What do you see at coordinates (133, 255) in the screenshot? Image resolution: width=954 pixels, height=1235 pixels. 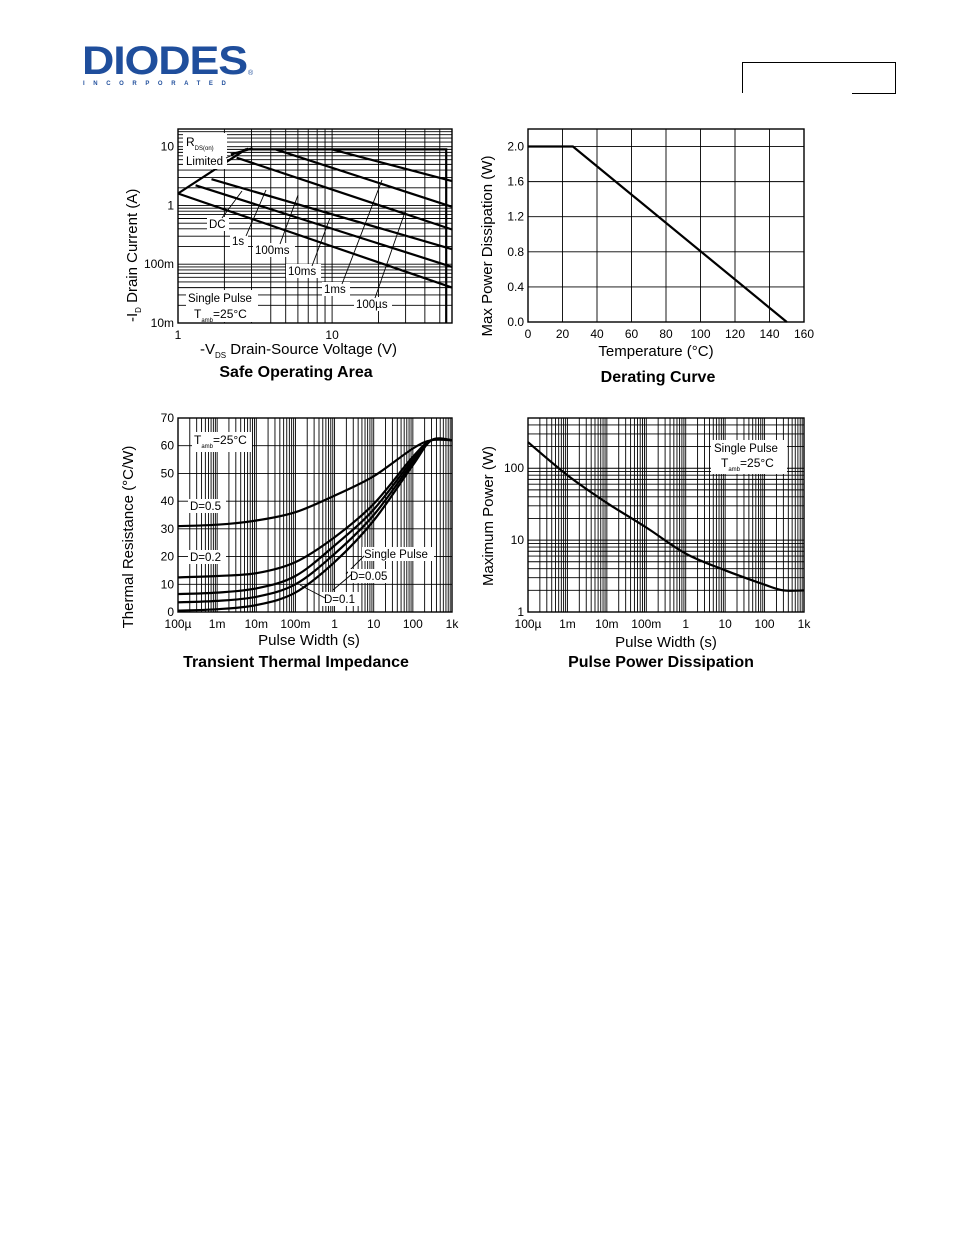 I see `y-axis-label: -ID Drain Current (A)` at bounding box center [133, 255].